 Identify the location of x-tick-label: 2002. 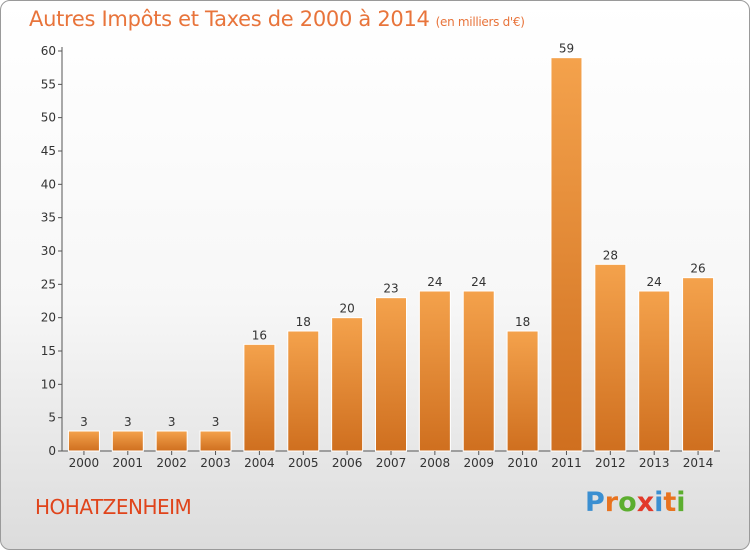
(171, 463).